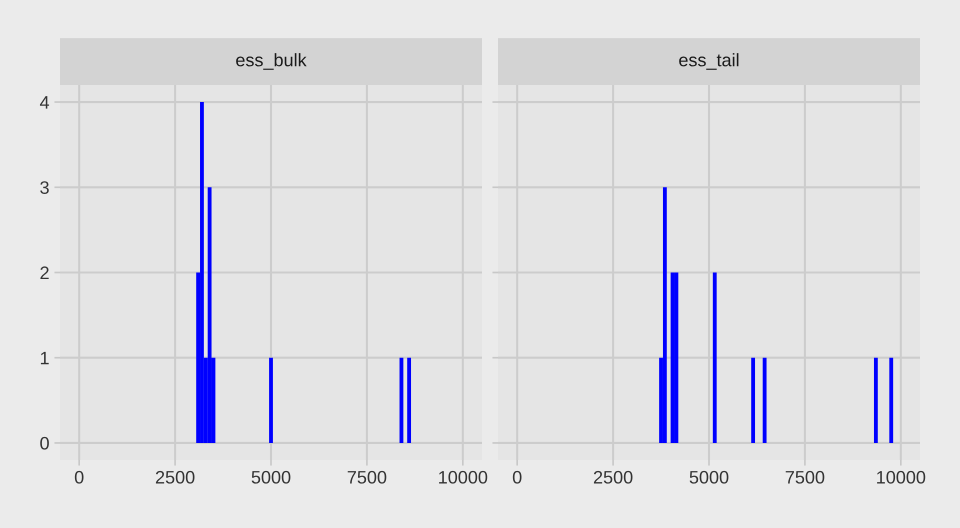 This screenshot has width=960, height=528. I want to click on y-tick-label: 2, so click(44, 273).